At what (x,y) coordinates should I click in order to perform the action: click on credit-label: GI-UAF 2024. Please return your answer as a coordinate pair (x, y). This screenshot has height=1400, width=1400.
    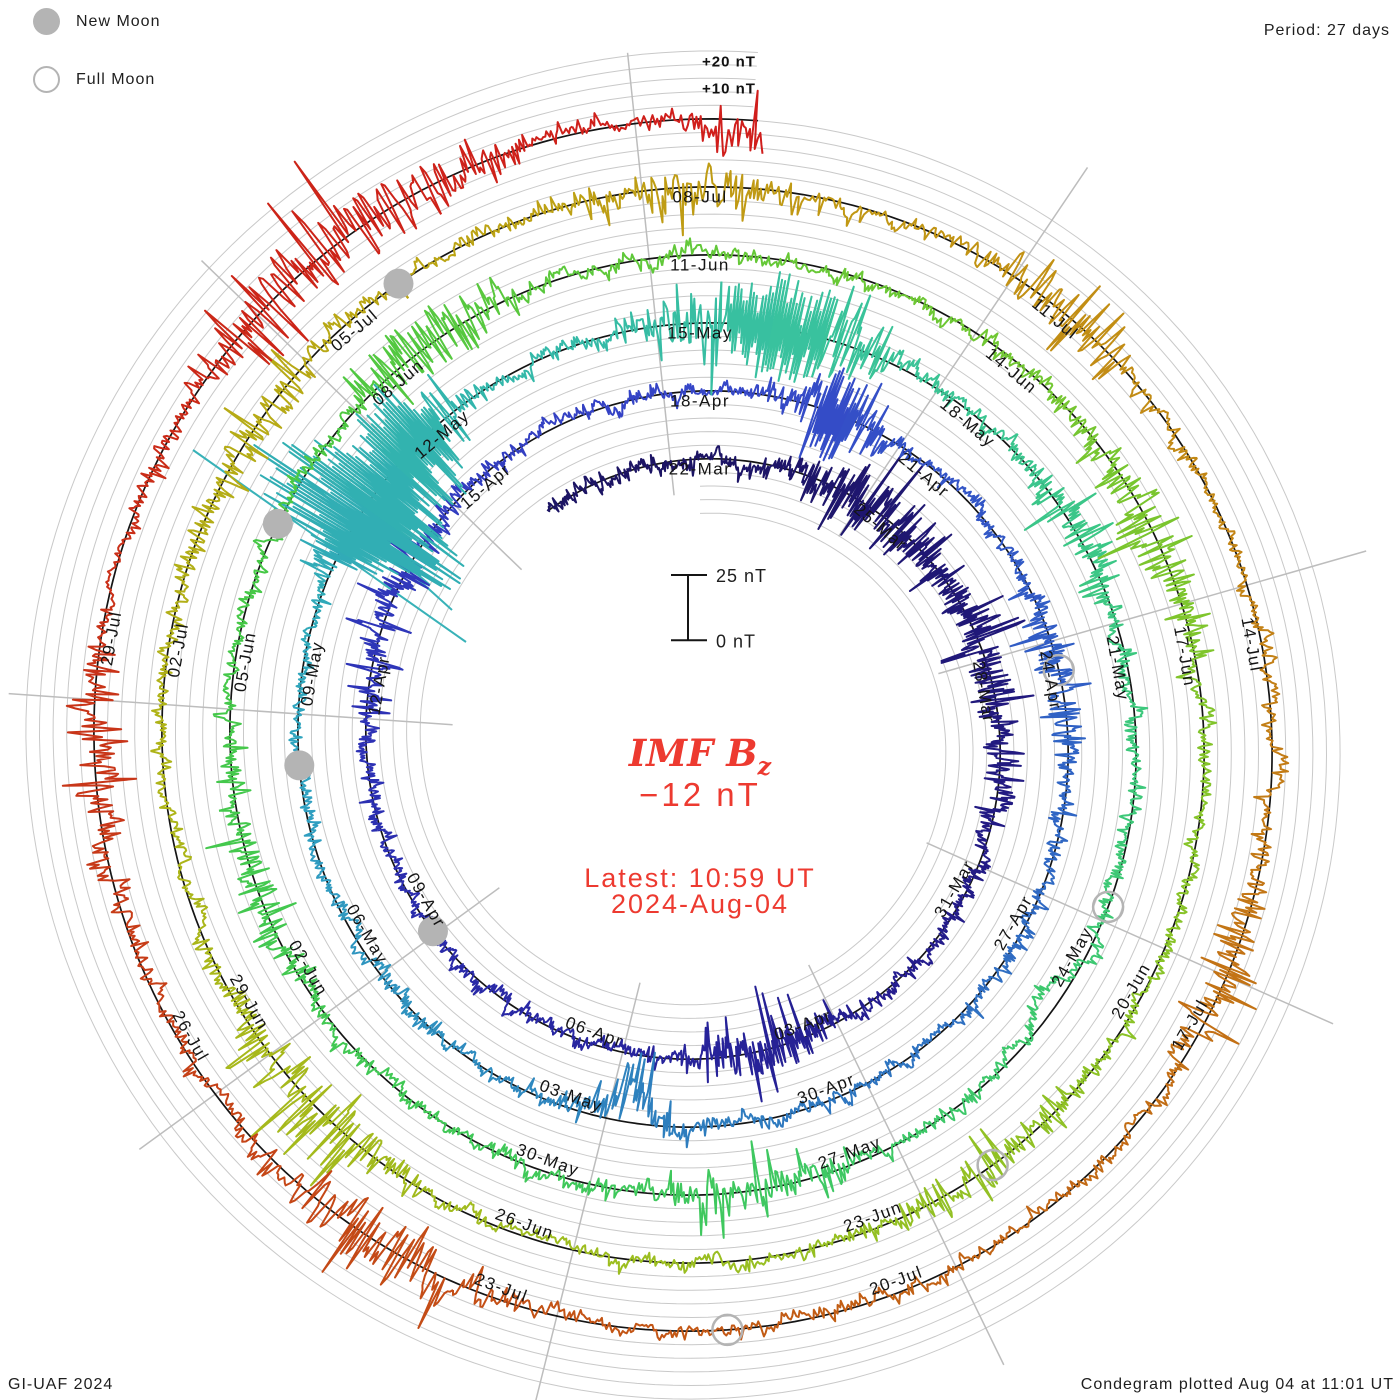
    Looking at the image, I should click on (61, 1384).